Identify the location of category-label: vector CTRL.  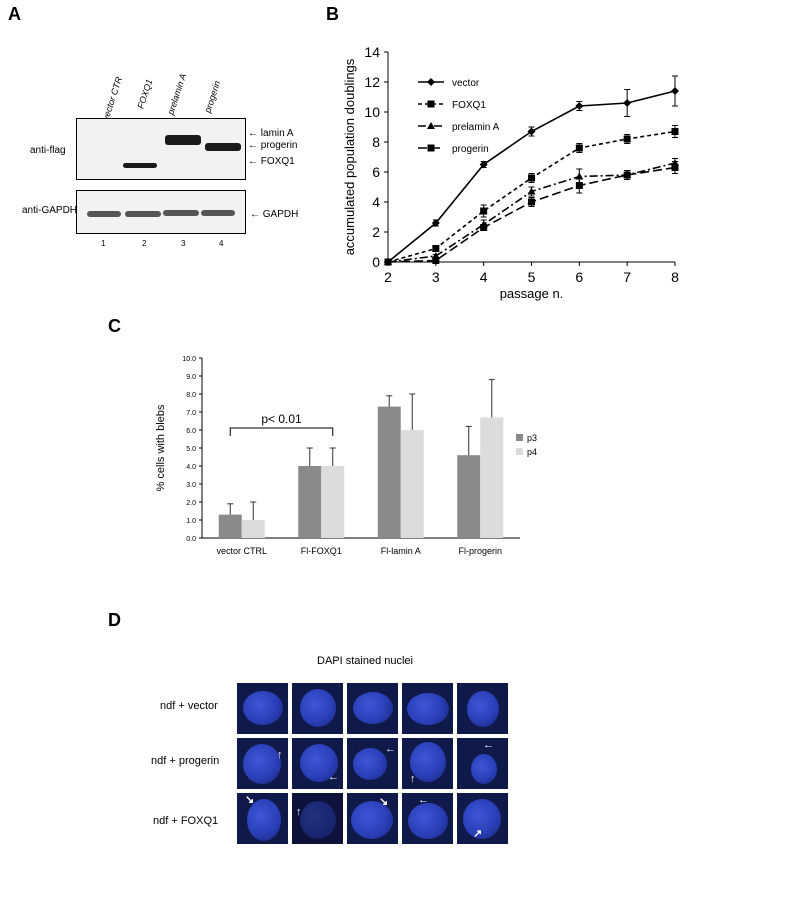
(241, 551).